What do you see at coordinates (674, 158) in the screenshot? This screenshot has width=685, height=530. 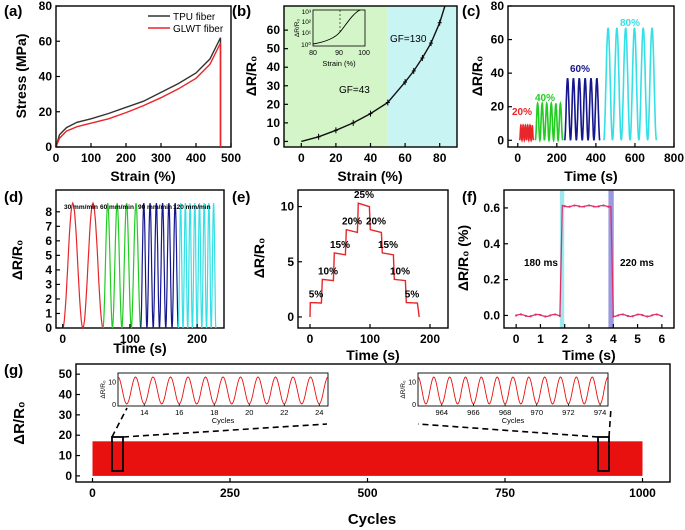 I see `xtick-label-c-4: 800` at bounding box center [674, 158].